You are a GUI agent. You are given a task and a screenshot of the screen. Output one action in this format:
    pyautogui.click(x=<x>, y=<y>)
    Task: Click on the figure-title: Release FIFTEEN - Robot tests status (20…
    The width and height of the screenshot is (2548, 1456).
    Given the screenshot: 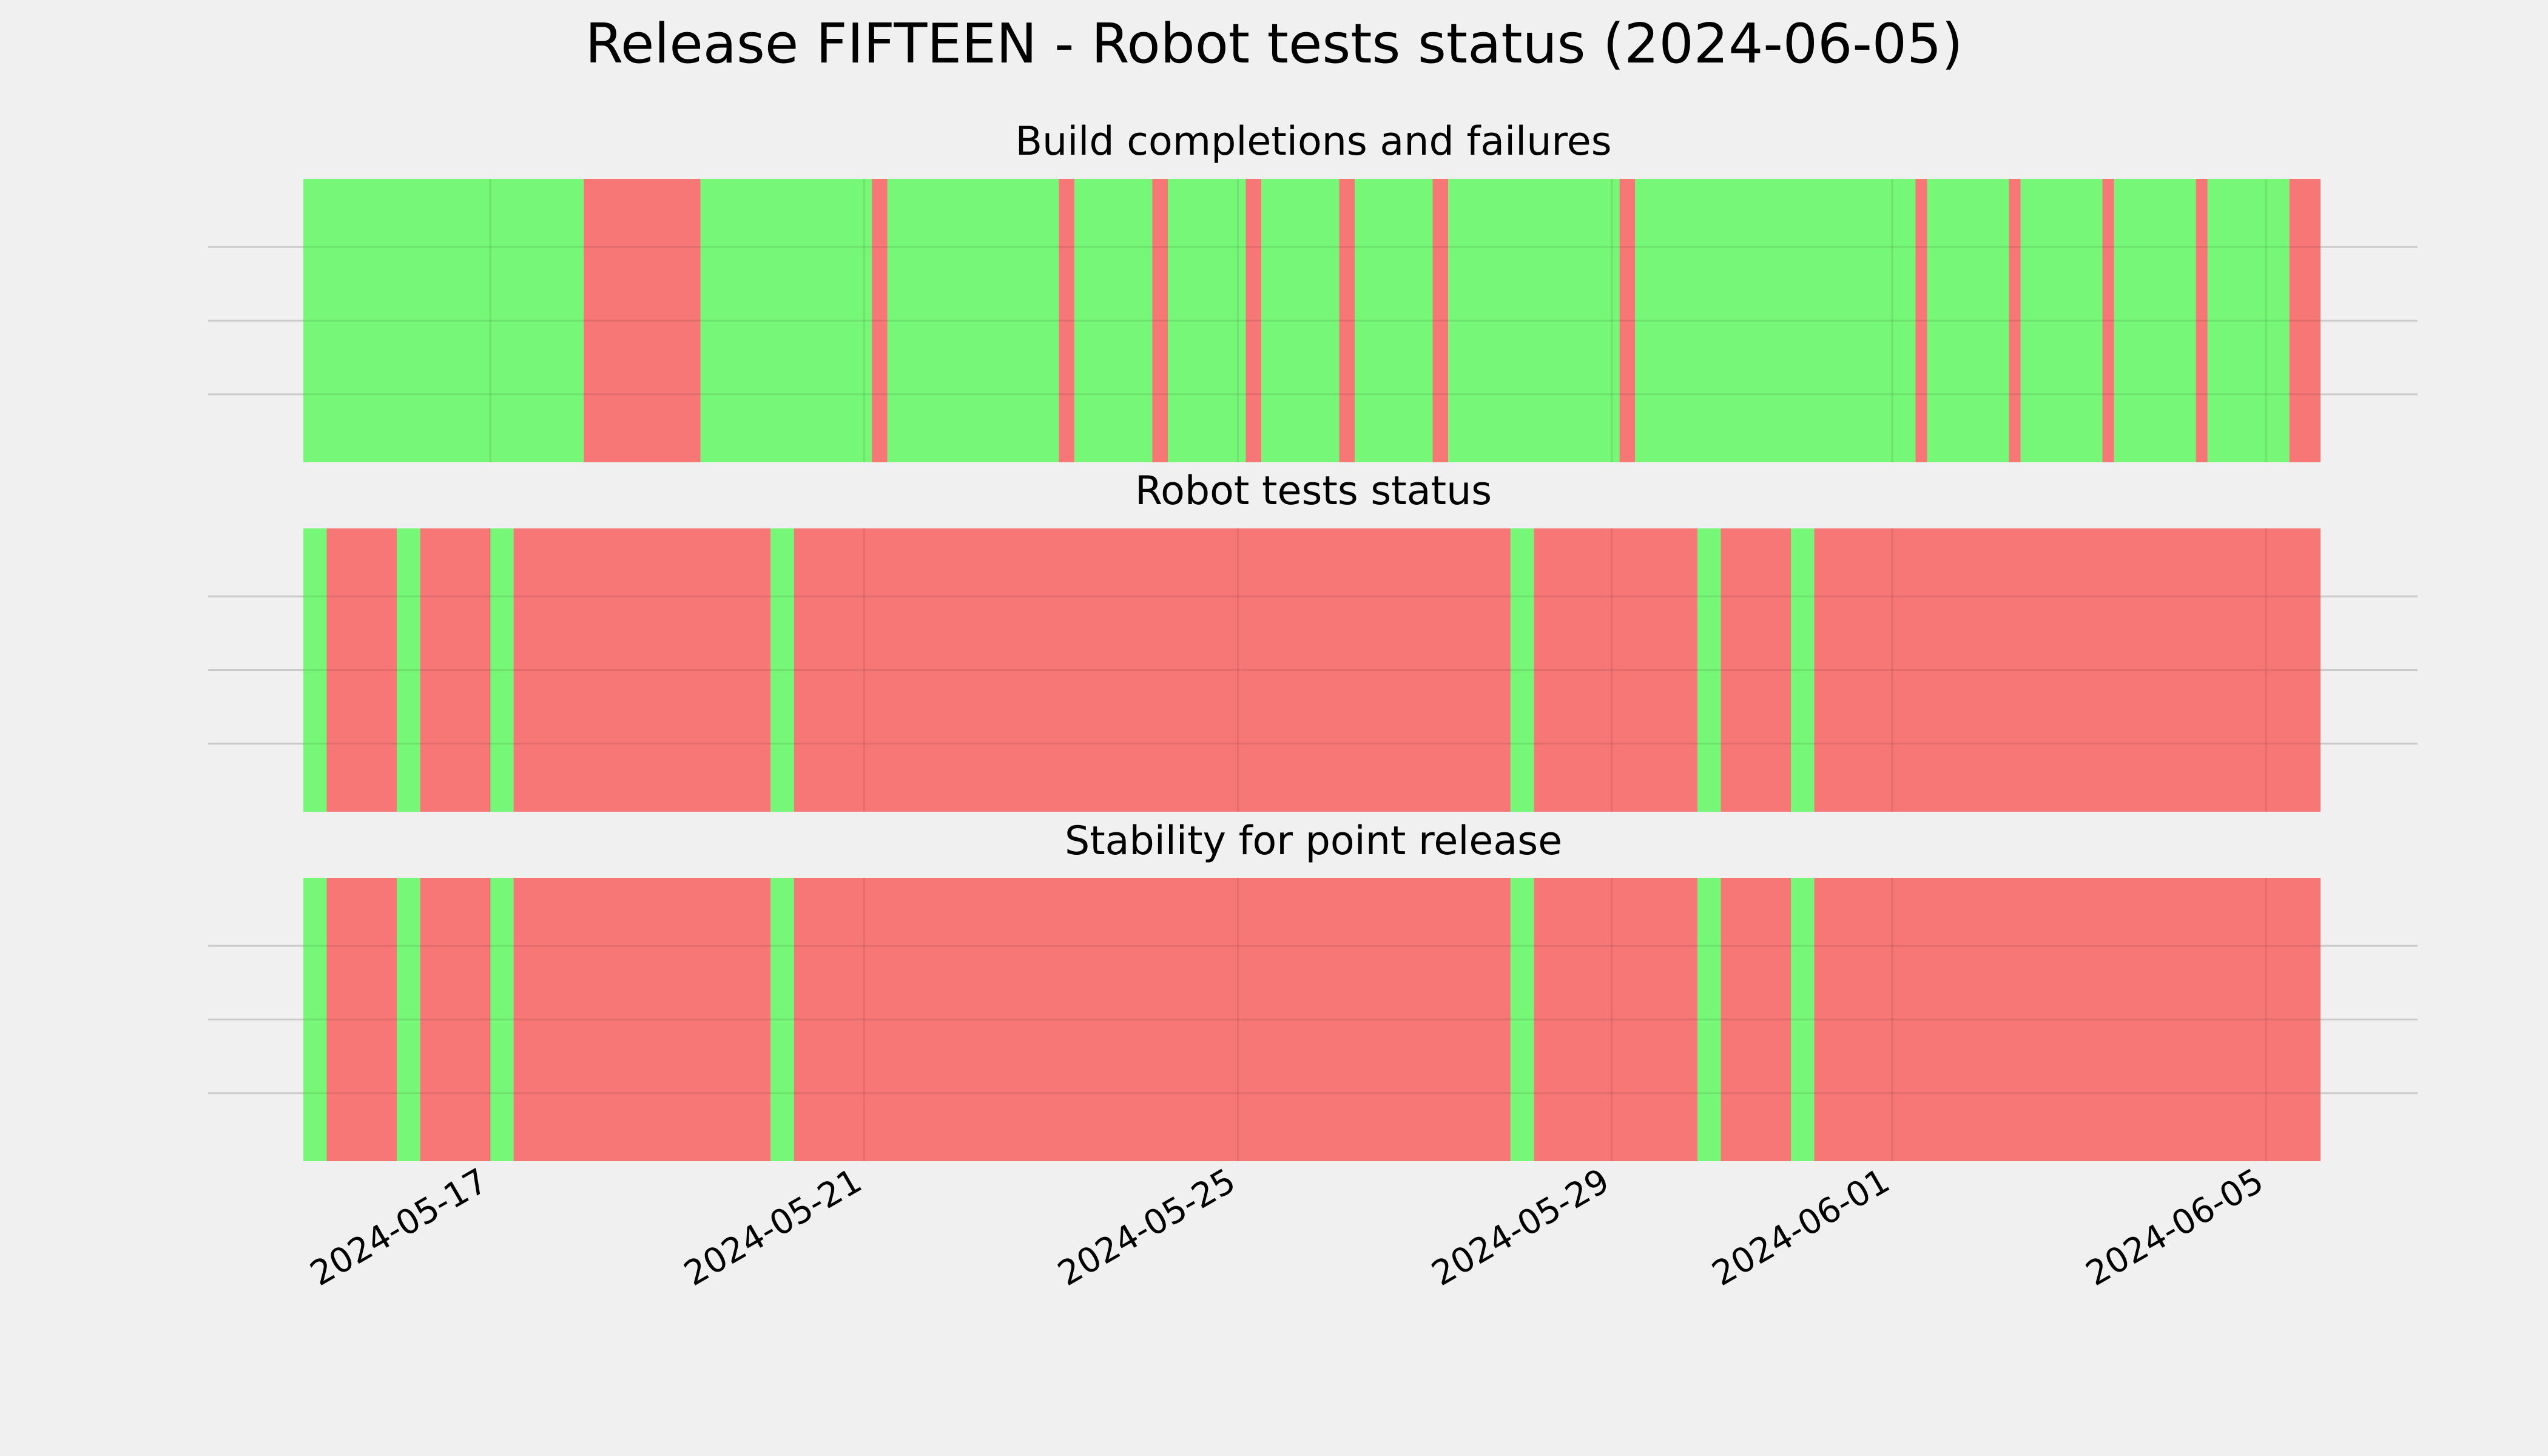 What is the action you would take?
    pyautogui.click(x=1274, y=44)
    